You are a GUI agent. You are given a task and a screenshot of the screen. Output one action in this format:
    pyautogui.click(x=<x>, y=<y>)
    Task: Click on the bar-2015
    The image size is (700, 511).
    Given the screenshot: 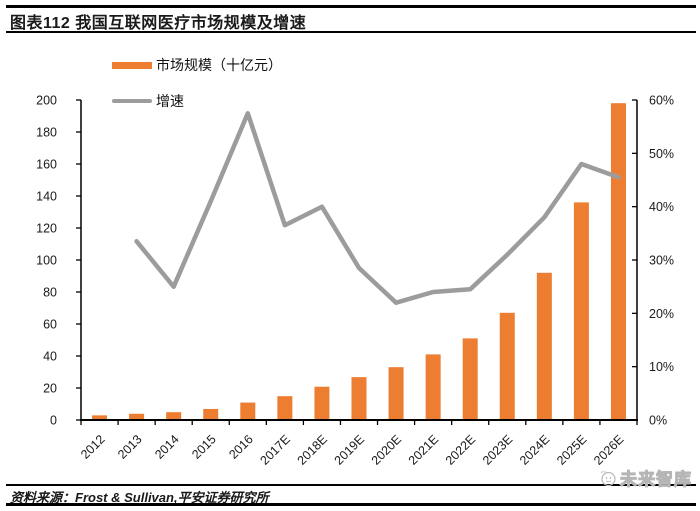 What is the action you would take?
    pyautogui.click(x=211, y=414)
    